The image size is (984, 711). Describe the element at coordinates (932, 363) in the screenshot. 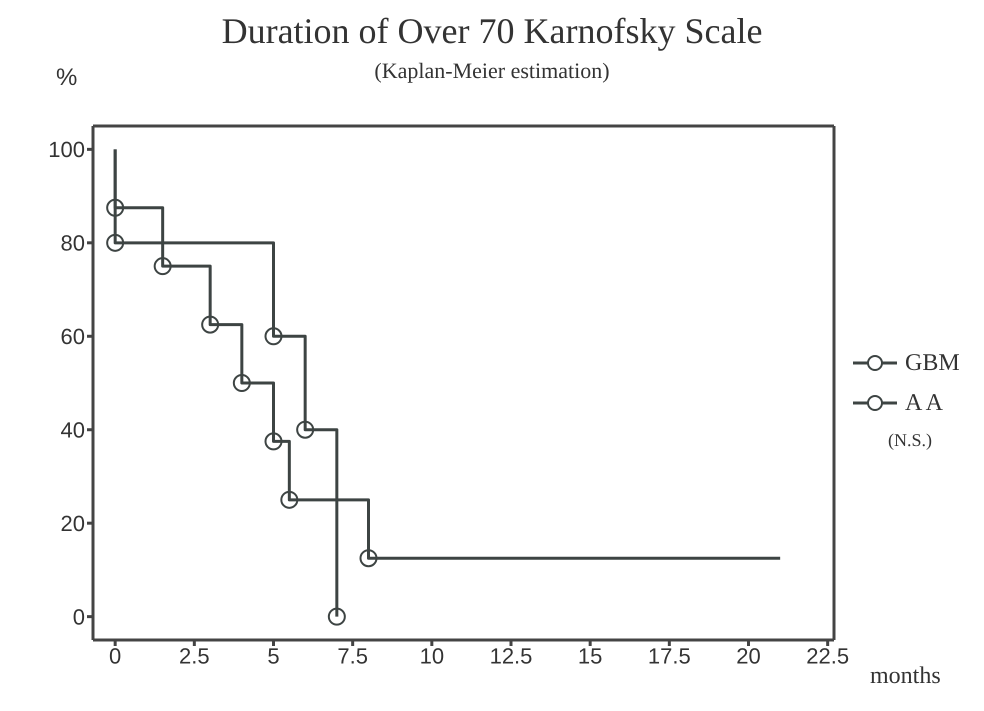

I see `legend-label: GBM` at that location.